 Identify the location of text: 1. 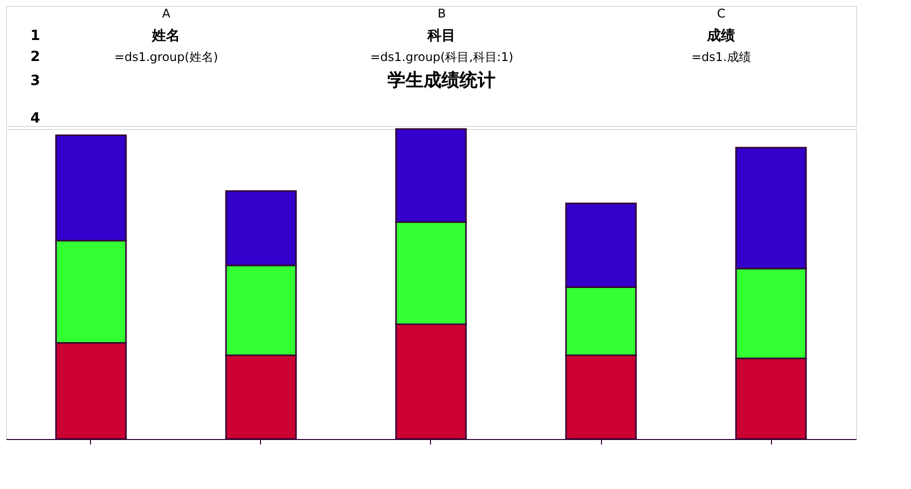
(35, 36).